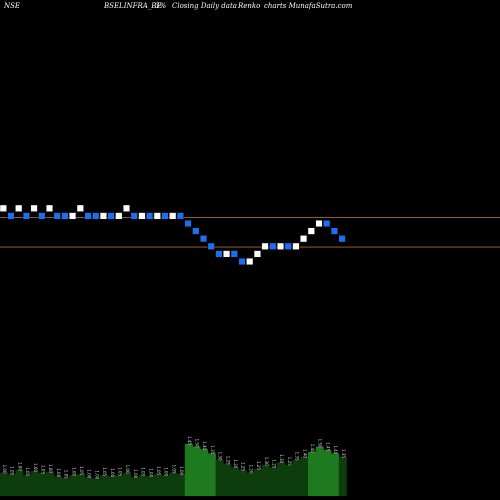 The height and width of the screenshot is (500, 500). Describe the element at coordinates (161, 6) in the screenshot. I see `box-size-label: 3%` at that location.